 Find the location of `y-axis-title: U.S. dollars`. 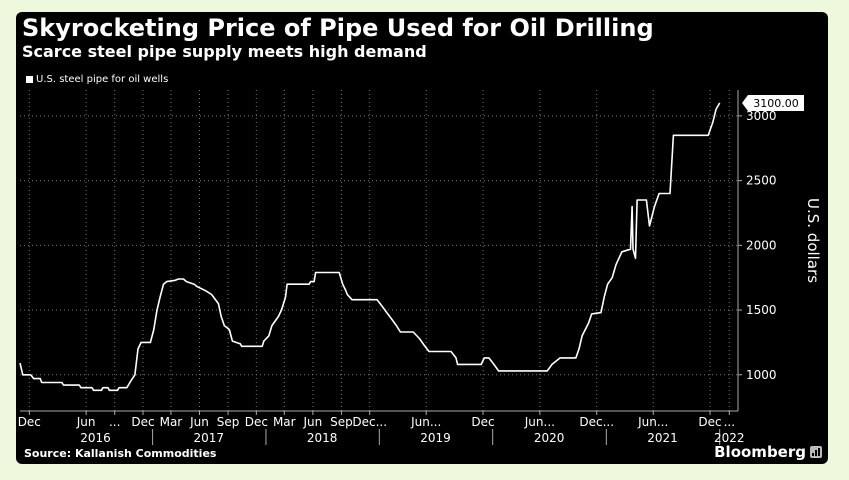

y-axis-title: U.S. dollars is located at coordinates (813, 240).